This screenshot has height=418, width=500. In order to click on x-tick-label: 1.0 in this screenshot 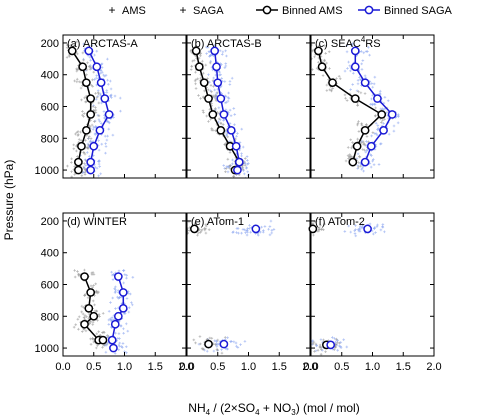, I will do `click(124, 367)`.